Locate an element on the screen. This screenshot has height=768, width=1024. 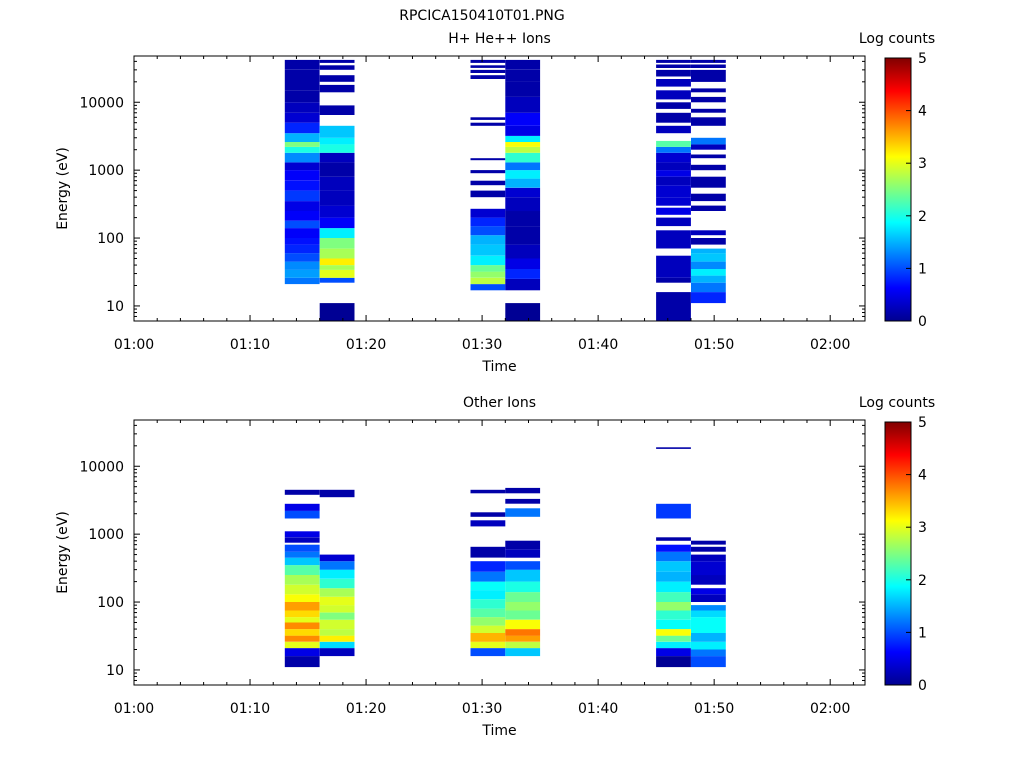
y-tick-label: 100 is located at coordinates (110, 603).